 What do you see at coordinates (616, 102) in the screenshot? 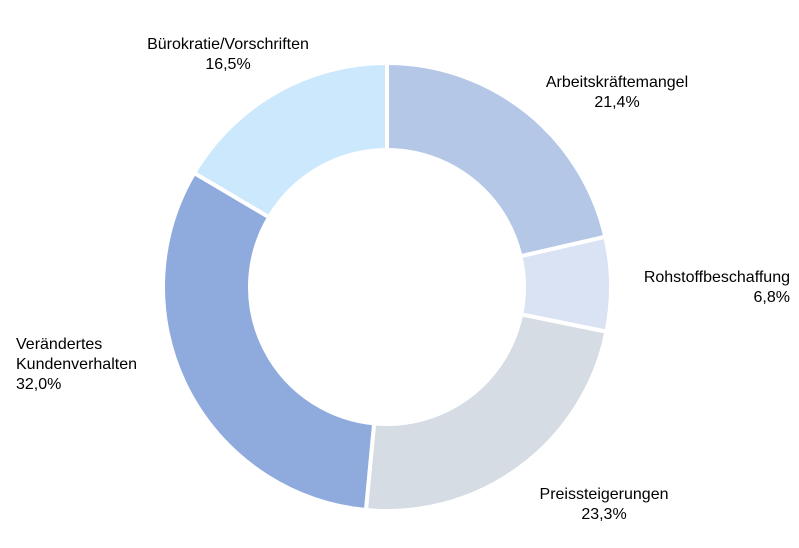
I see `slice-value-label: 21,4%` at bounding box center [616, 102].